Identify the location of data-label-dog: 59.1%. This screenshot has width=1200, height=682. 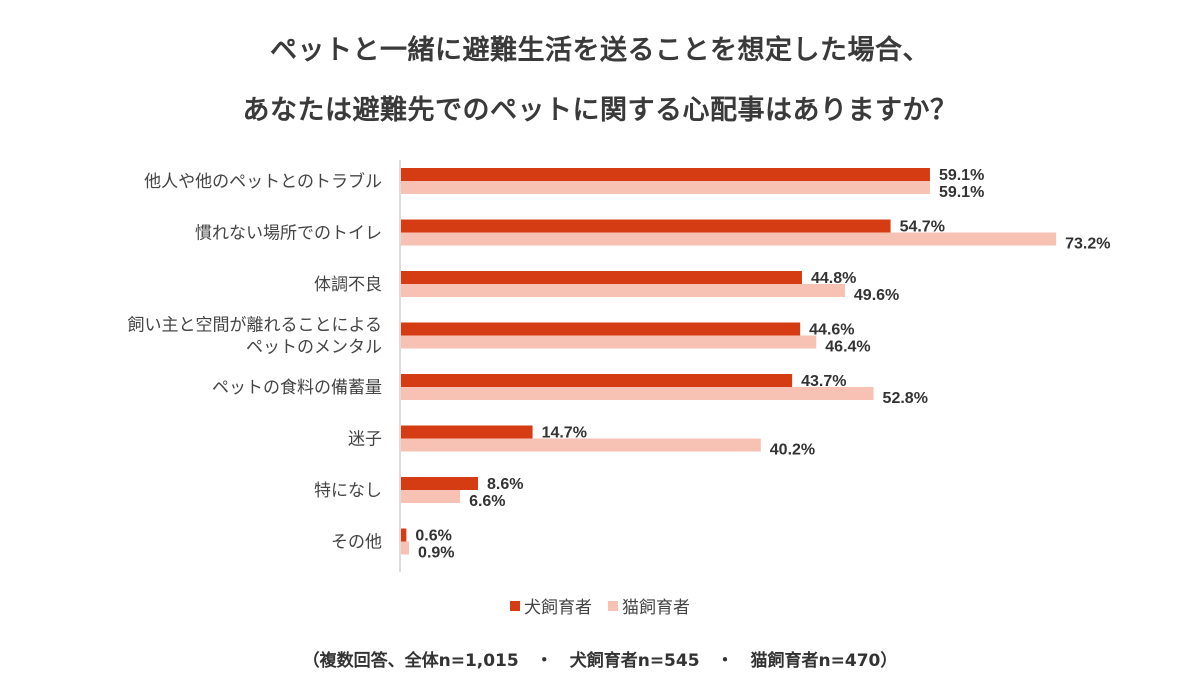
(961, 175).